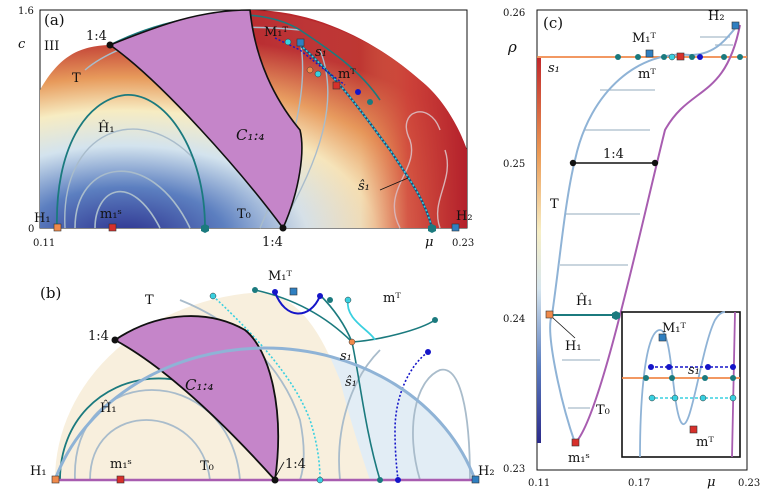 The image size is (768, 496). I want to click on label-m1s-c: m₁ˢ, so click(579, 458).